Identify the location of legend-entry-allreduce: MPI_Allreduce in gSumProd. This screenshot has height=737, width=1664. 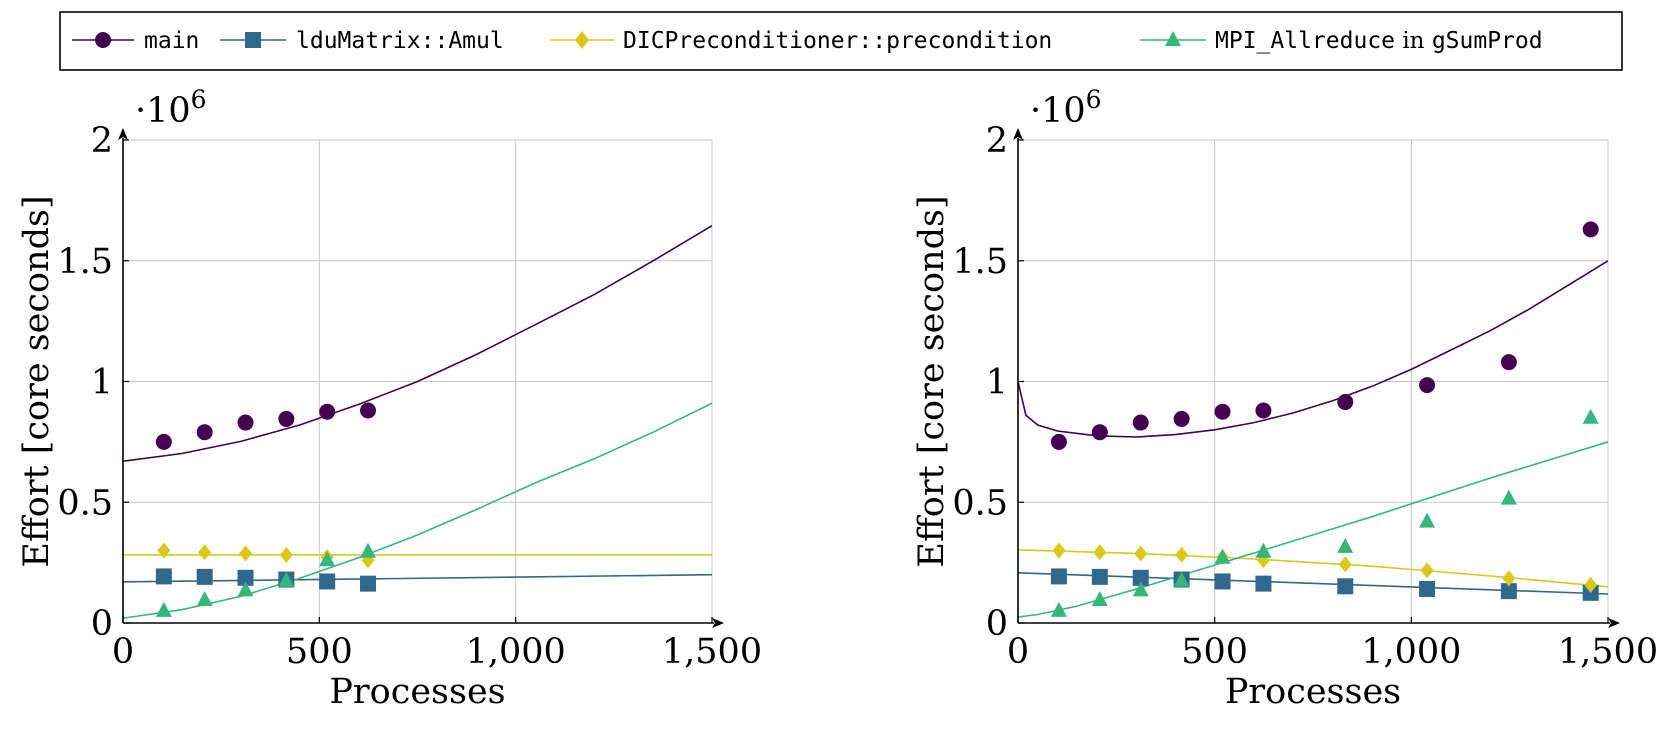
(1341, 41).